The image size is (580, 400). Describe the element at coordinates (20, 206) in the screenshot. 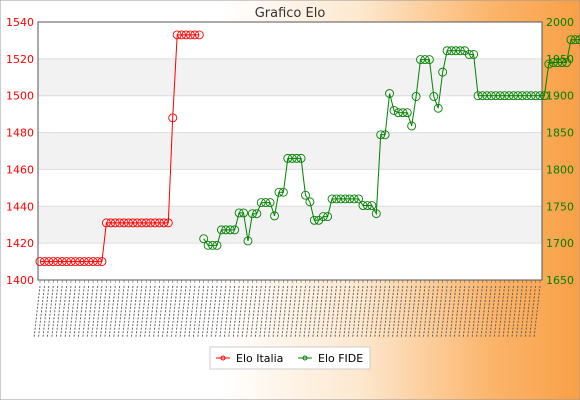

I see `left-tick-label: 1440` at that location.